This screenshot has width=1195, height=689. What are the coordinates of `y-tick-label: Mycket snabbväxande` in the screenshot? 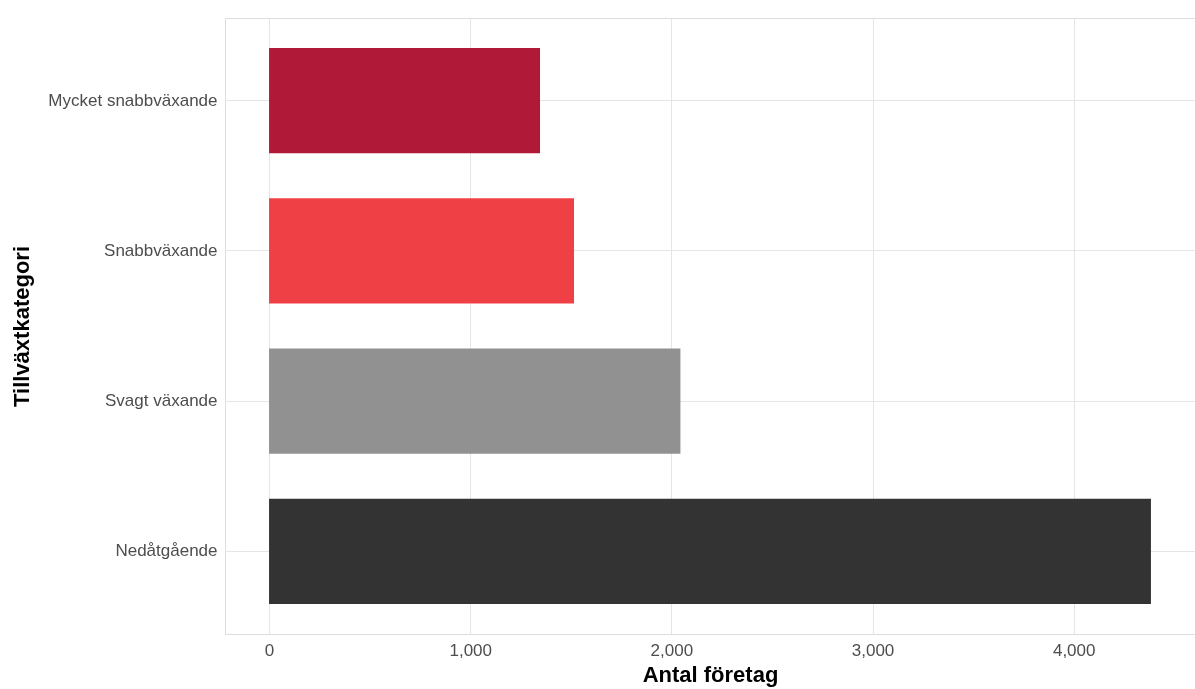 It's located at (133, 100).